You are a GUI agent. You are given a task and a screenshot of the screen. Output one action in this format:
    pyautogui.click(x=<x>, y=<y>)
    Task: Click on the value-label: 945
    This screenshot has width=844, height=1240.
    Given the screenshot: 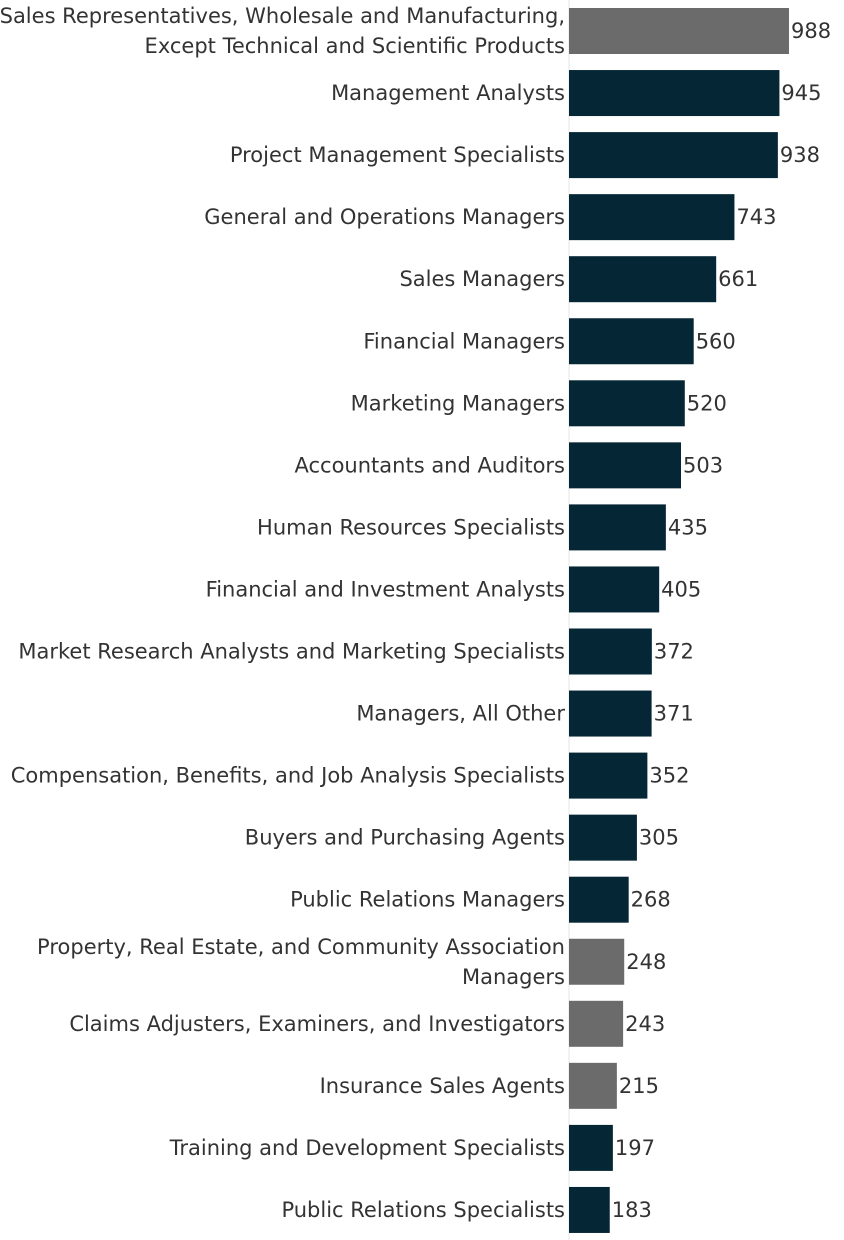 What is the action you would take?
    pyautogui.click(x=801, y=93)
    